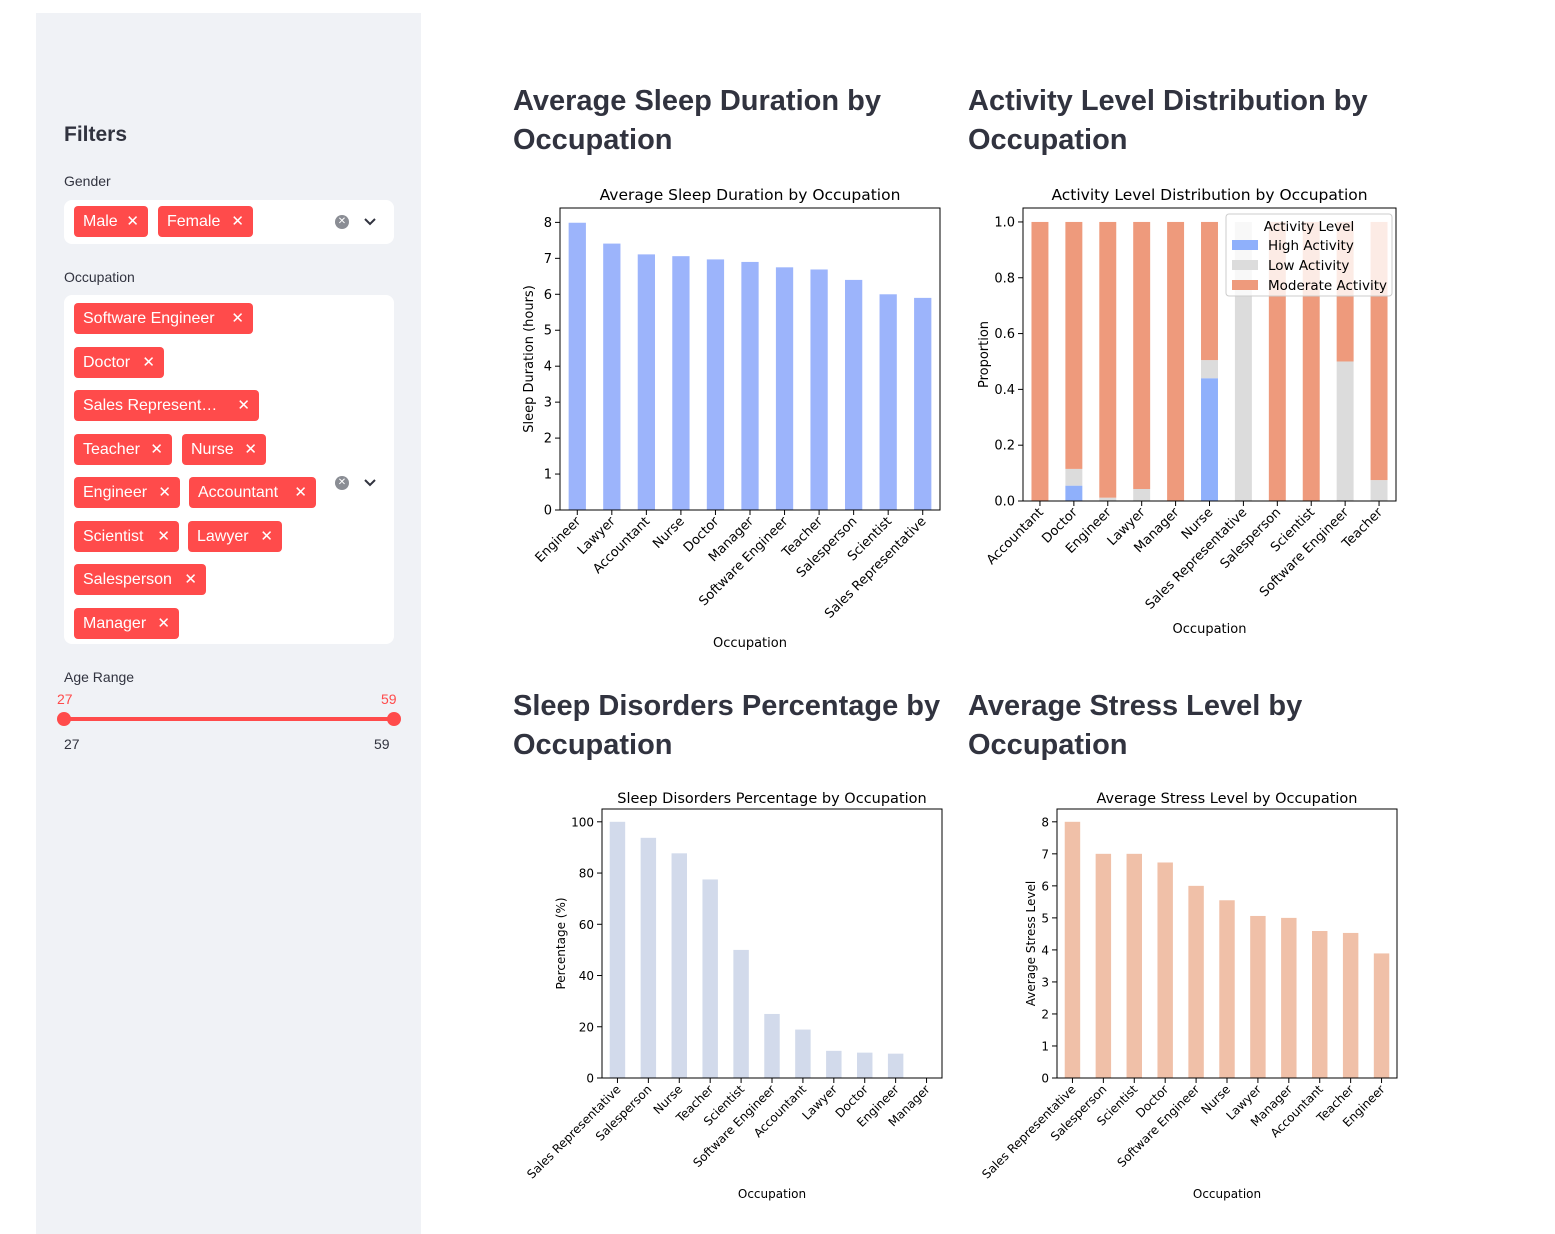  I want to click on tag-label: Salesperson, so click(127, 579).